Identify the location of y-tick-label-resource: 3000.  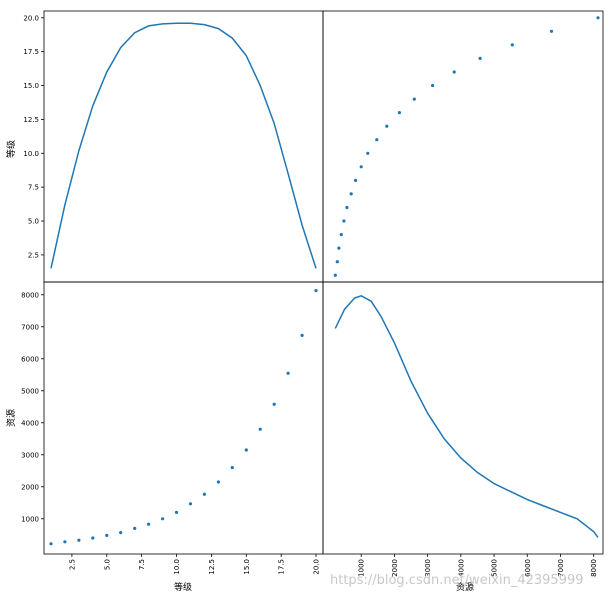
(30, 455).